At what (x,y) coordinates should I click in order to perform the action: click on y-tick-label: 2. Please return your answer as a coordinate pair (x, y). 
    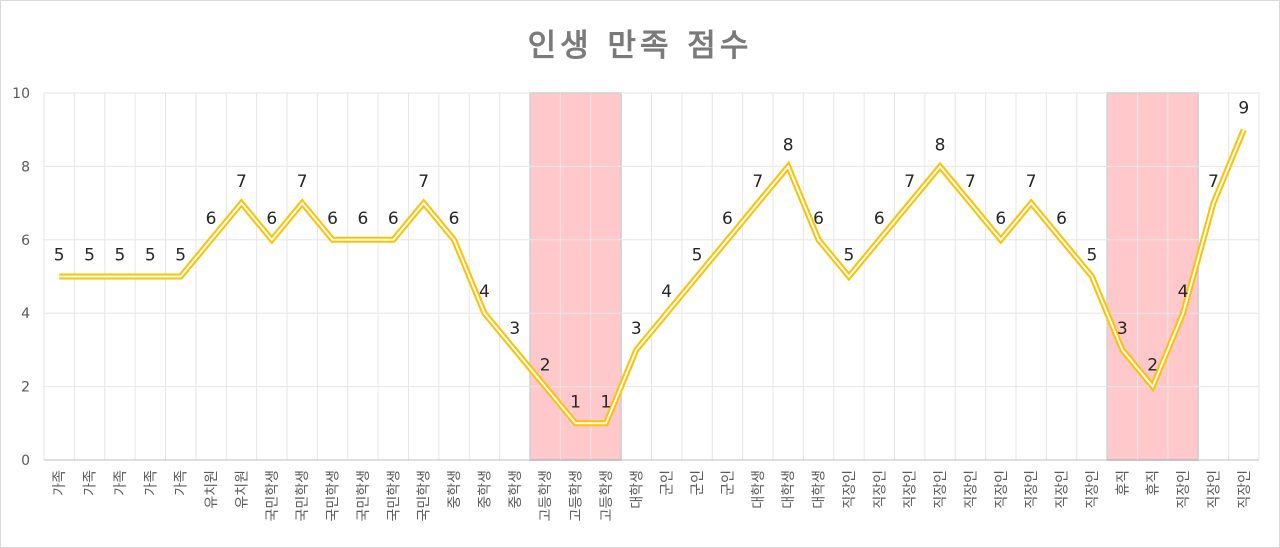
    Looking at the image, I should click on (25, 388).